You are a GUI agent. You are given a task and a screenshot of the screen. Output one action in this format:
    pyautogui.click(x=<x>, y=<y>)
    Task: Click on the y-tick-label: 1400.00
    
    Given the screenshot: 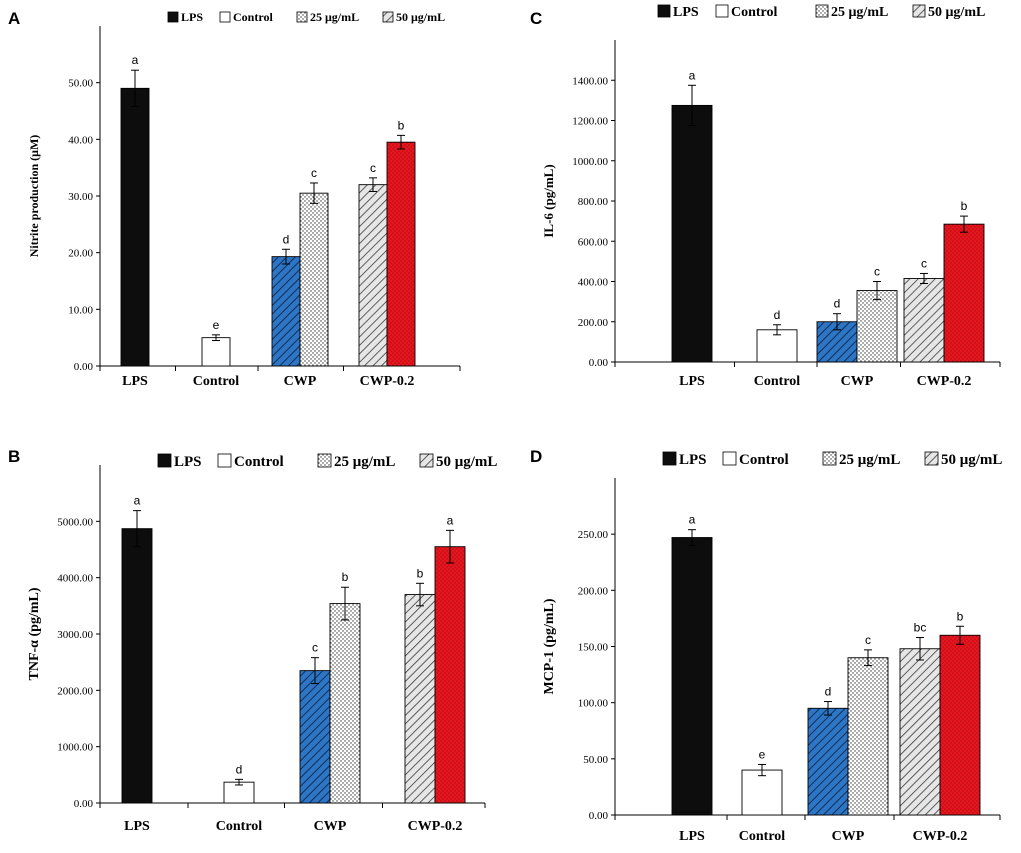 What is the action you would take?
    pyautogui.click(x=590, y=81)
    